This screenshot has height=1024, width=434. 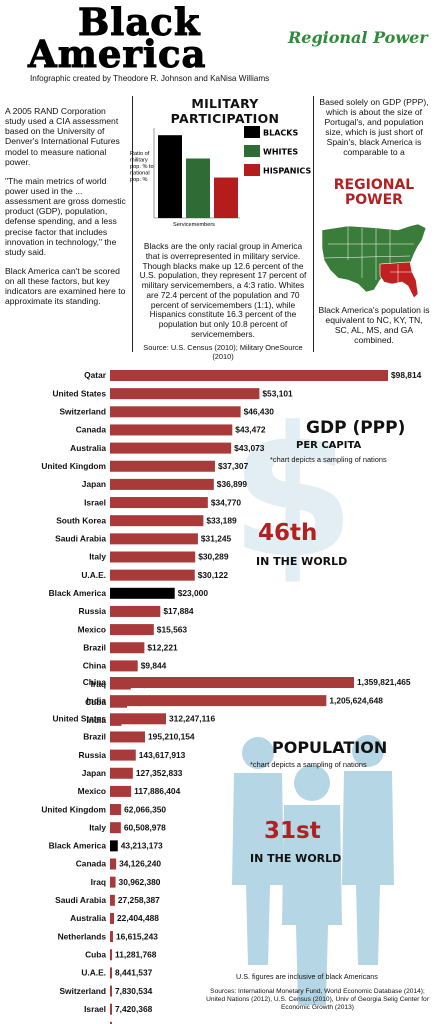 I want to click on population-value-label: 1,359,821,465, so click(x=384, y=682).